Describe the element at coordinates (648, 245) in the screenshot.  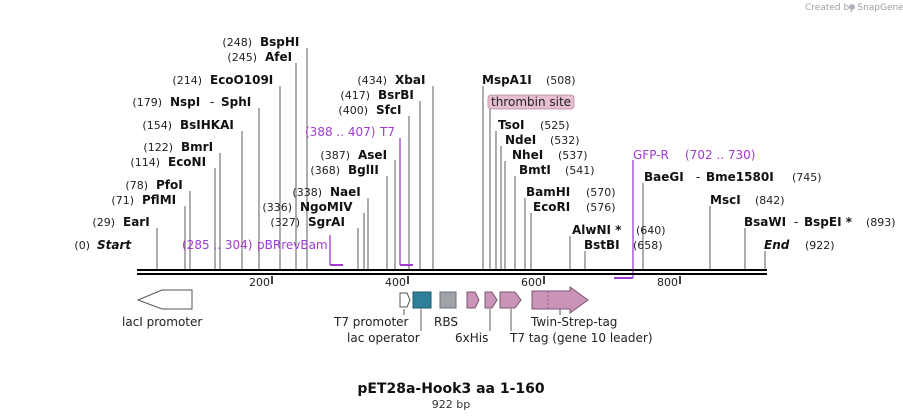
I see `site-pos-bstbi: (658)` at that location.